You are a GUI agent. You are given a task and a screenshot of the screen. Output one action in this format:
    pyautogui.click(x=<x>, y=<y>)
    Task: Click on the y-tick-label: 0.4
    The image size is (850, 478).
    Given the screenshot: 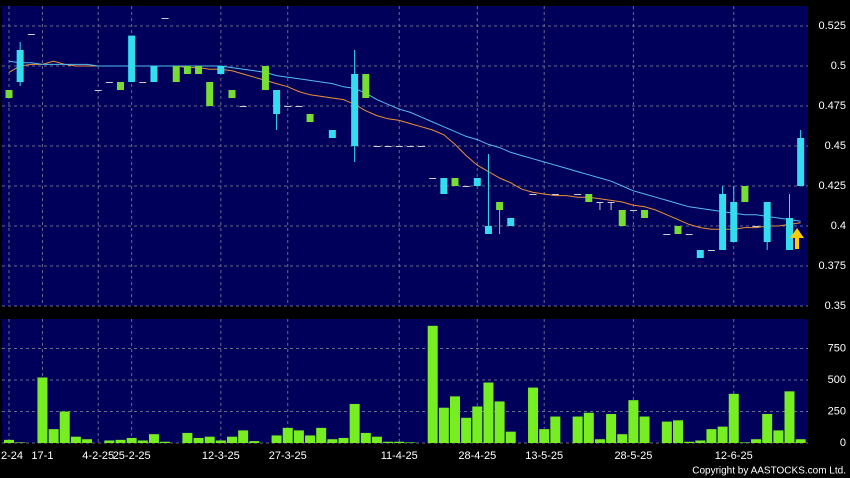 What is the action you would take?
    pyautogui.click(x=838, y=226)
    